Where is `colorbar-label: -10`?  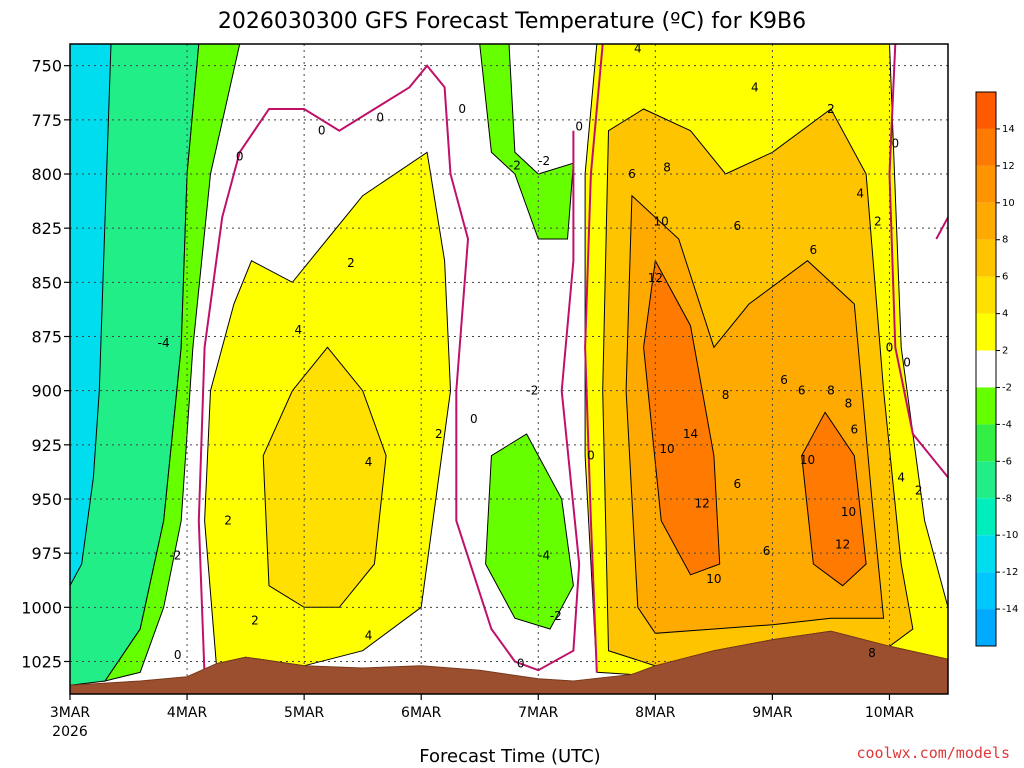
colorbar-label: -10 is located at coordinates (1010, 535).